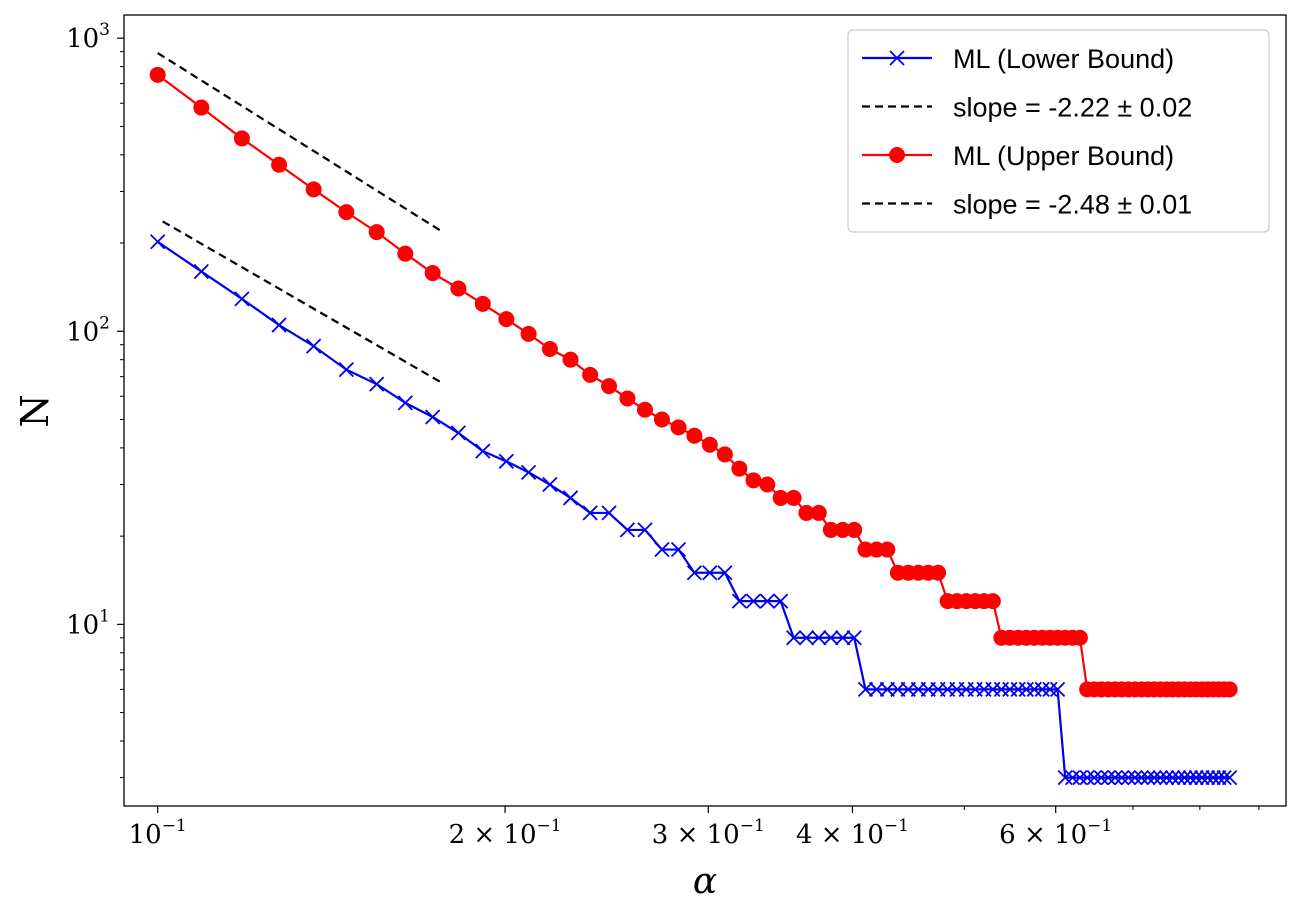 This screenshot has height=918, width=1301. Describe the element at coordinates (1072, 205) in the screenshot. I see `legend-label: slope = -2.48 ± 0.01` at that location.